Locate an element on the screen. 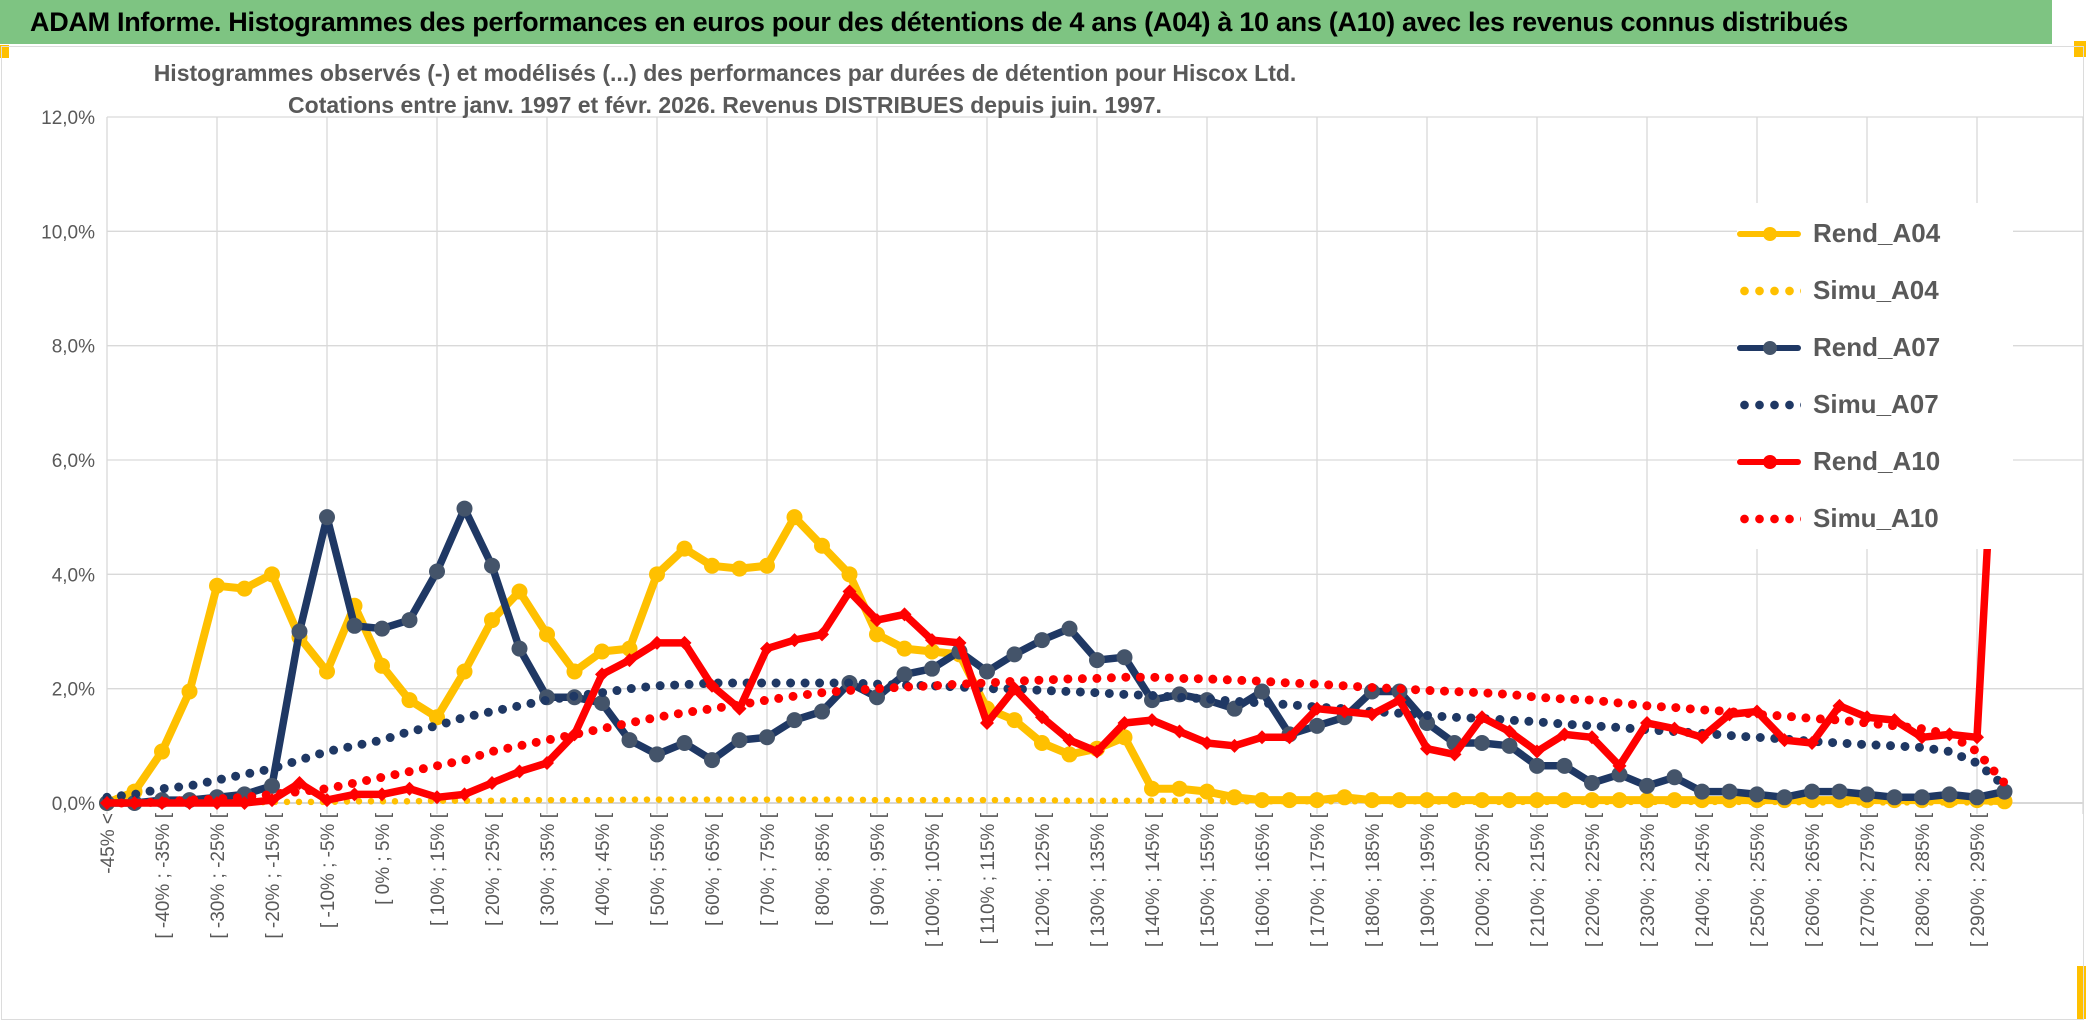 This screenshot has width=2086, height=1031. svg-text: [ 30% ; 35% [ is located at coordinates (548, 869).